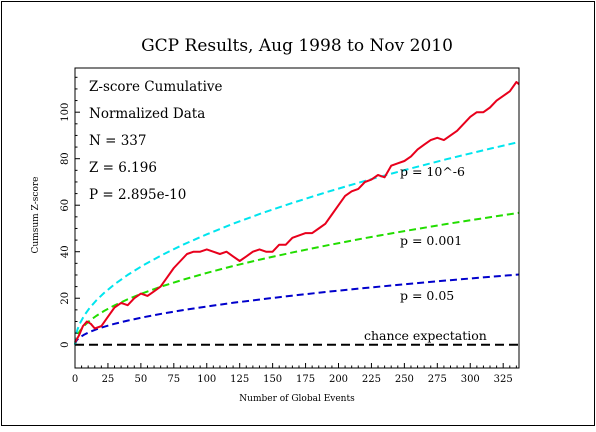 Image resolution: width=596 pixels, height=432 pixels. Describe the element at coordinates (297, 399) in the screenshot. I see `x-axis-label: Number of Global Events` at that location.